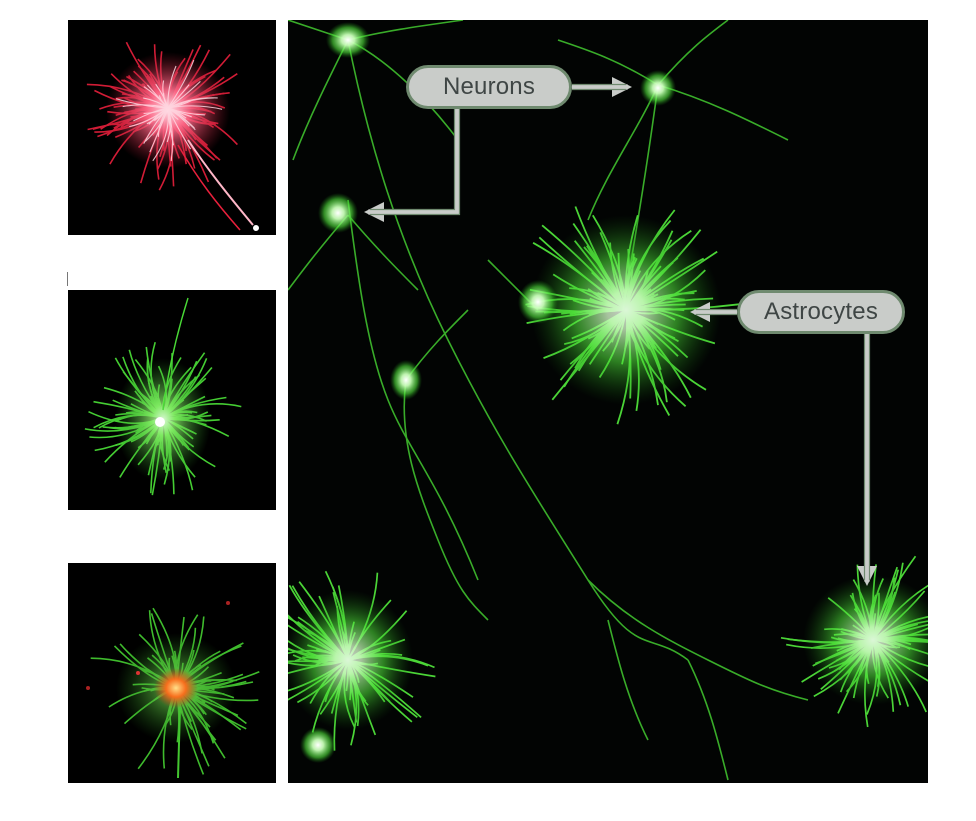 This screenshot has width=976, height=821. Describe the element at coordinates (163, 396) in the screenshot. I see `astrocyte-green-stain-image` at that location.